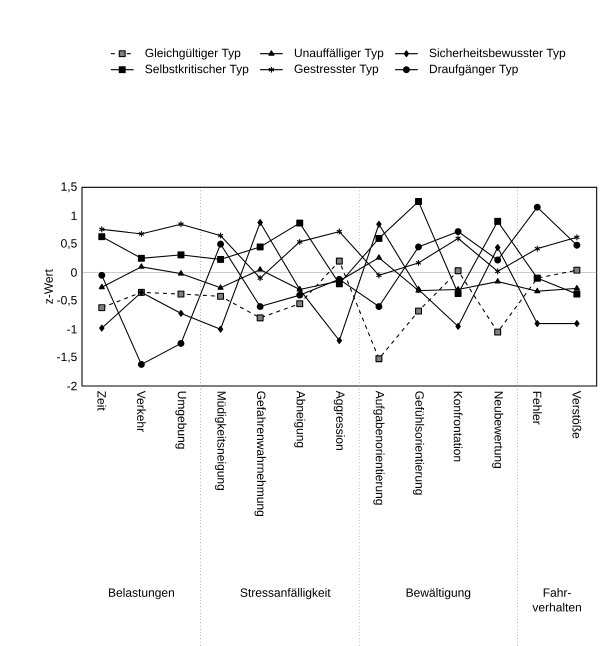  Describe the element at coordinates (498, 54) in the screenshot. I see `legend-label: Sicherheitsbewusster Typ` at that location.